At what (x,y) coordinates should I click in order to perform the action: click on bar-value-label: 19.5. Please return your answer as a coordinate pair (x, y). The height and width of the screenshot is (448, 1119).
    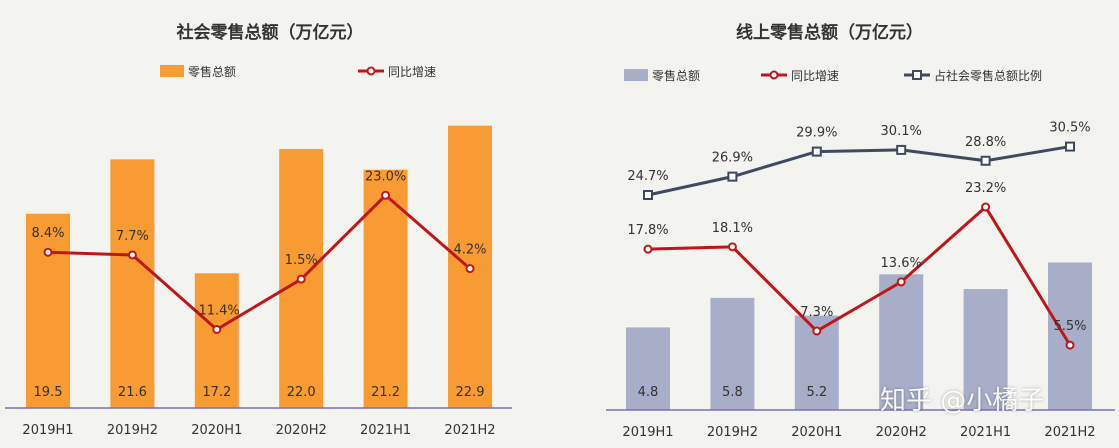
    Looking at the image, I should click on (48, 392).